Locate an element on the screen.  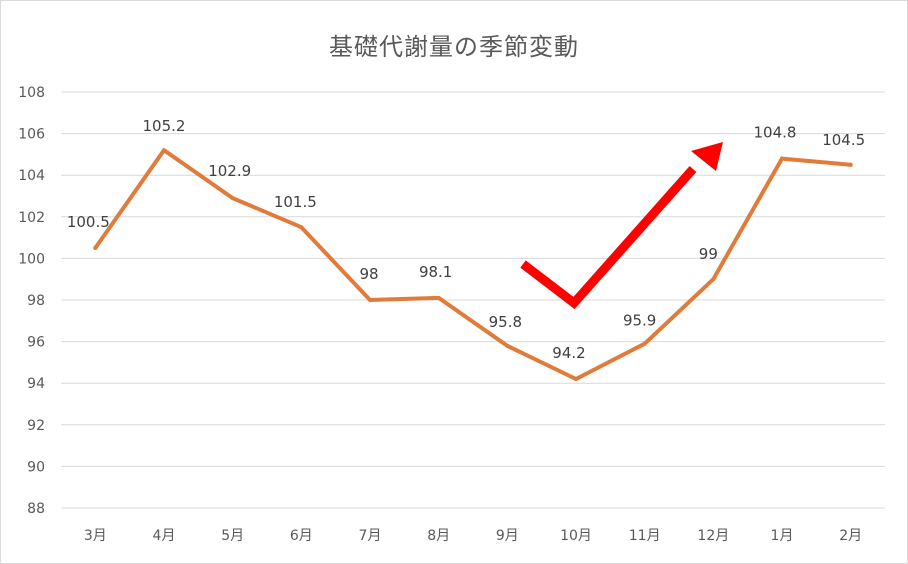
chart-title: 基礎代謝量の季節変動 is located at coordinates (454, 47).